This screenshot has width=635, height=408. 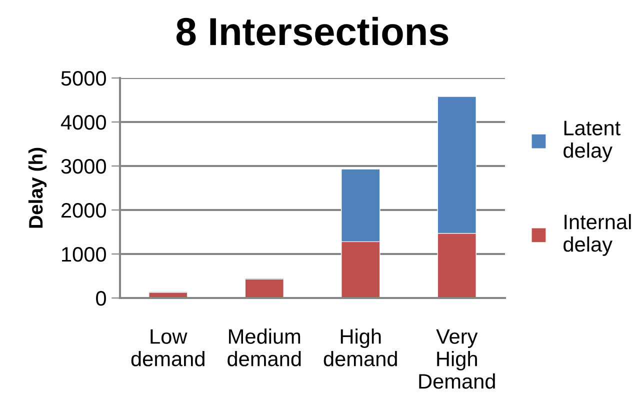 What do you see at coordinates (592, 141) in the screenshot?
I see `legend-label: Latent delay` at bounding box center [592, 141].